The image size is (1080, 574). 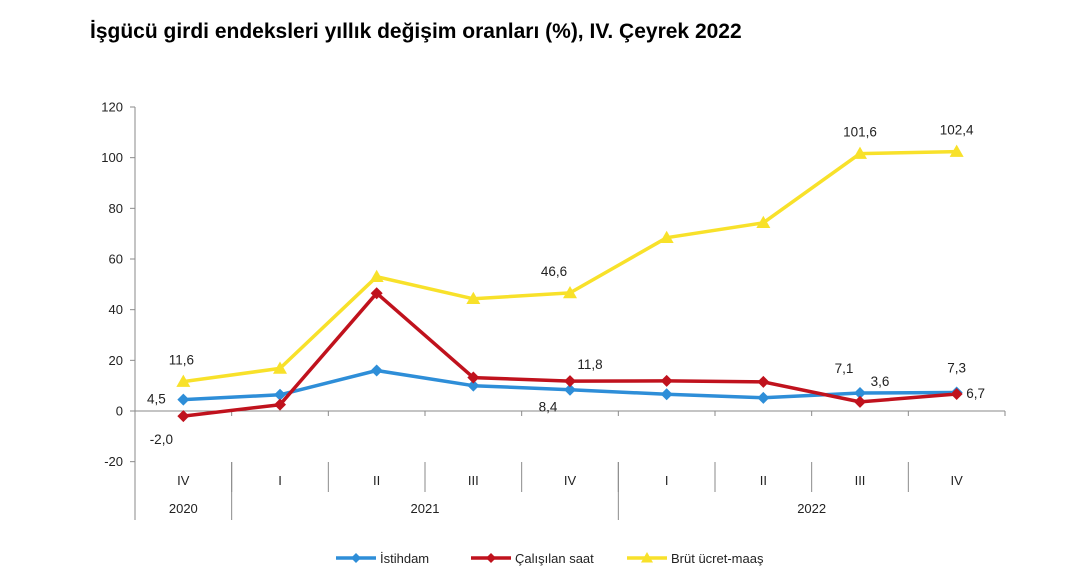 What do you see at coordinates (860, 132) in the screenshot?
I see `data-label: 101,6` at bounding box center [860, 132].